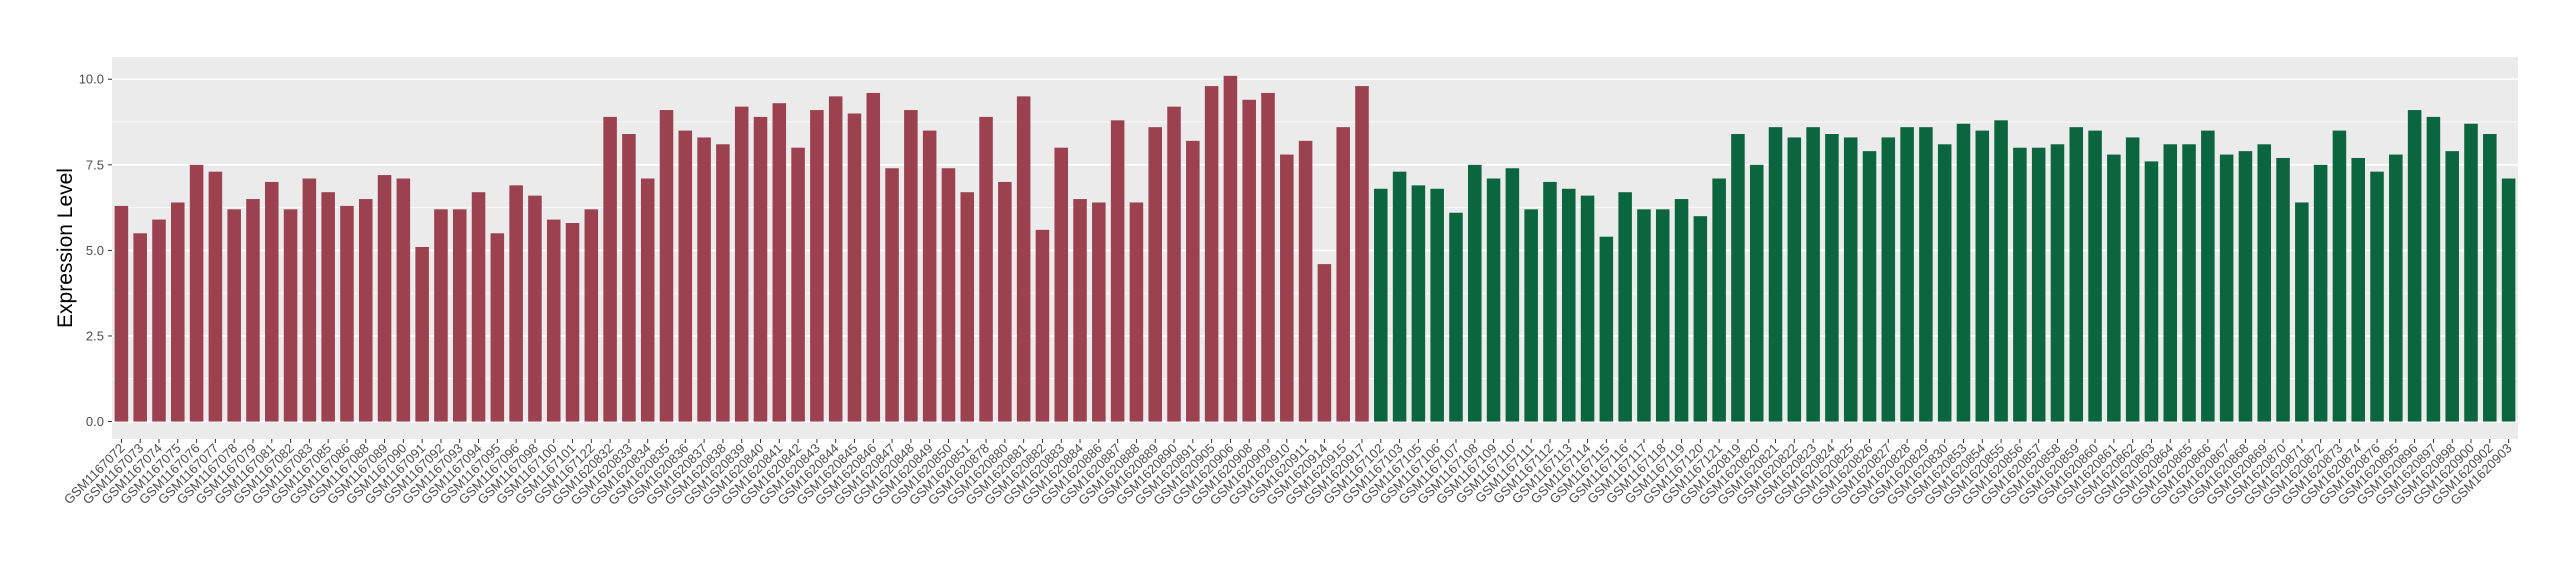  What do you see at coordinates (91, 79) in the screenshot?
I see `y-tick-label: 10.0` at bounding box center [91, 79].